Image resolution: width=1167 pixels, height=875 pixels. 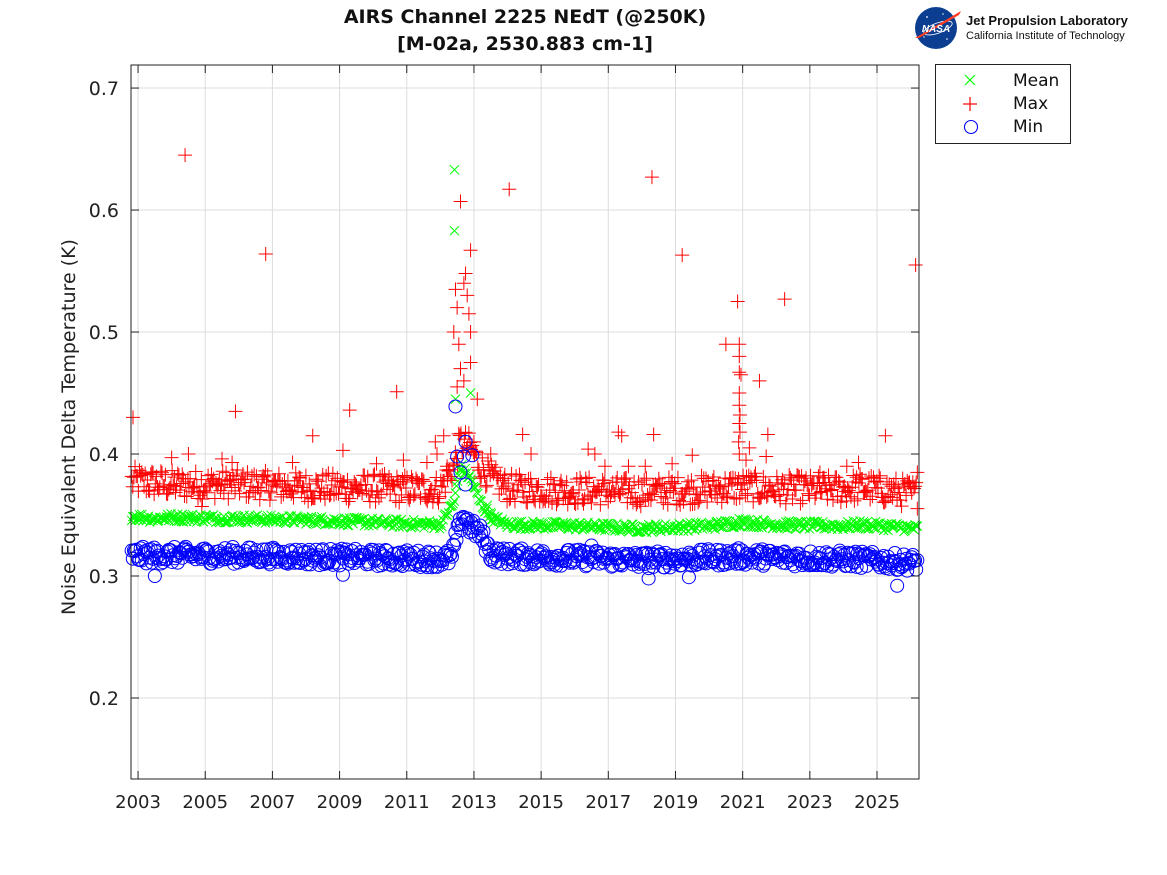 I want to click on circle-marker-icon, so click(x=971, y=127).